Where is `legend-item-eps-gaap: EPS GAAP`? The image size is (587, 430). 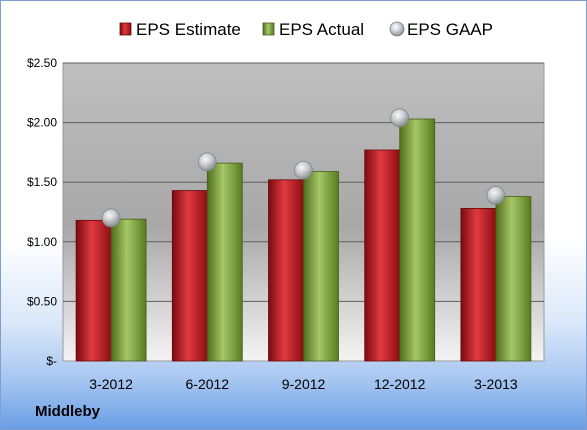
legend-item-eps-gaap: EPS GAAP is located at coordinates (441, 29).